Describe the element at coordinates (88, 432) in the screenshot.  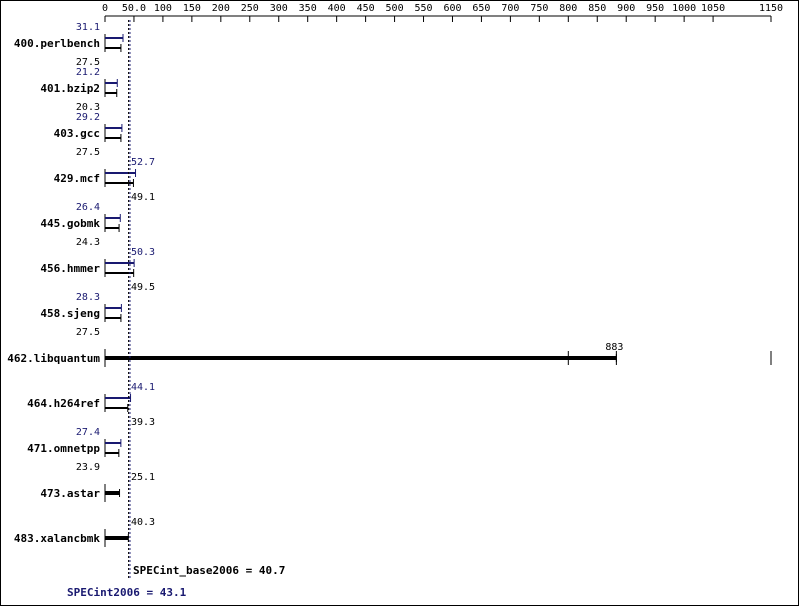
I see `peak-value-label: 27.4` at that location.